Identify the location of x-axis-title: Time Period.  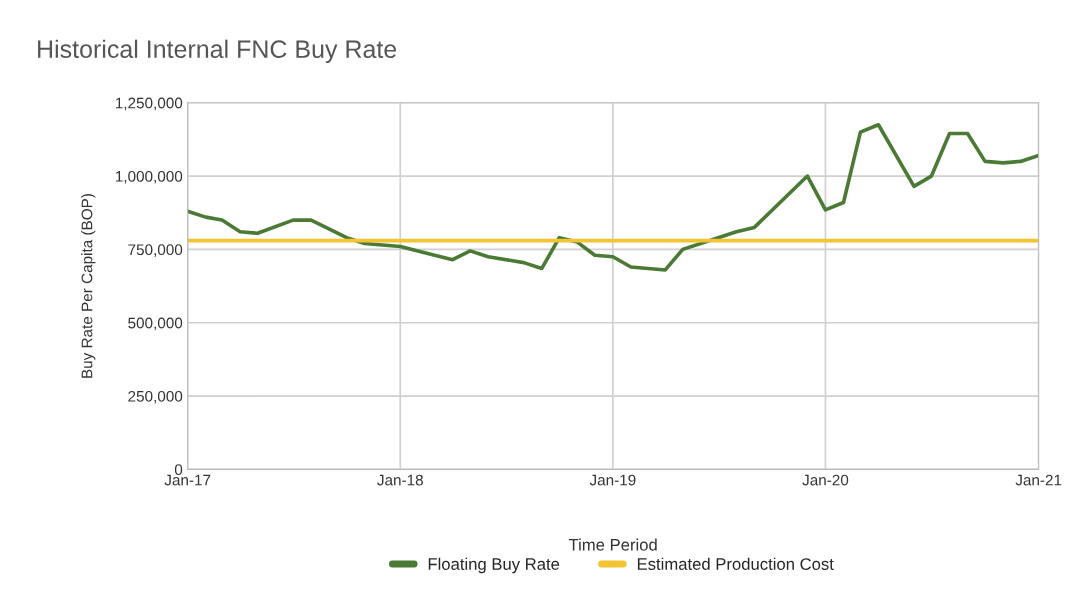
(612, 544).